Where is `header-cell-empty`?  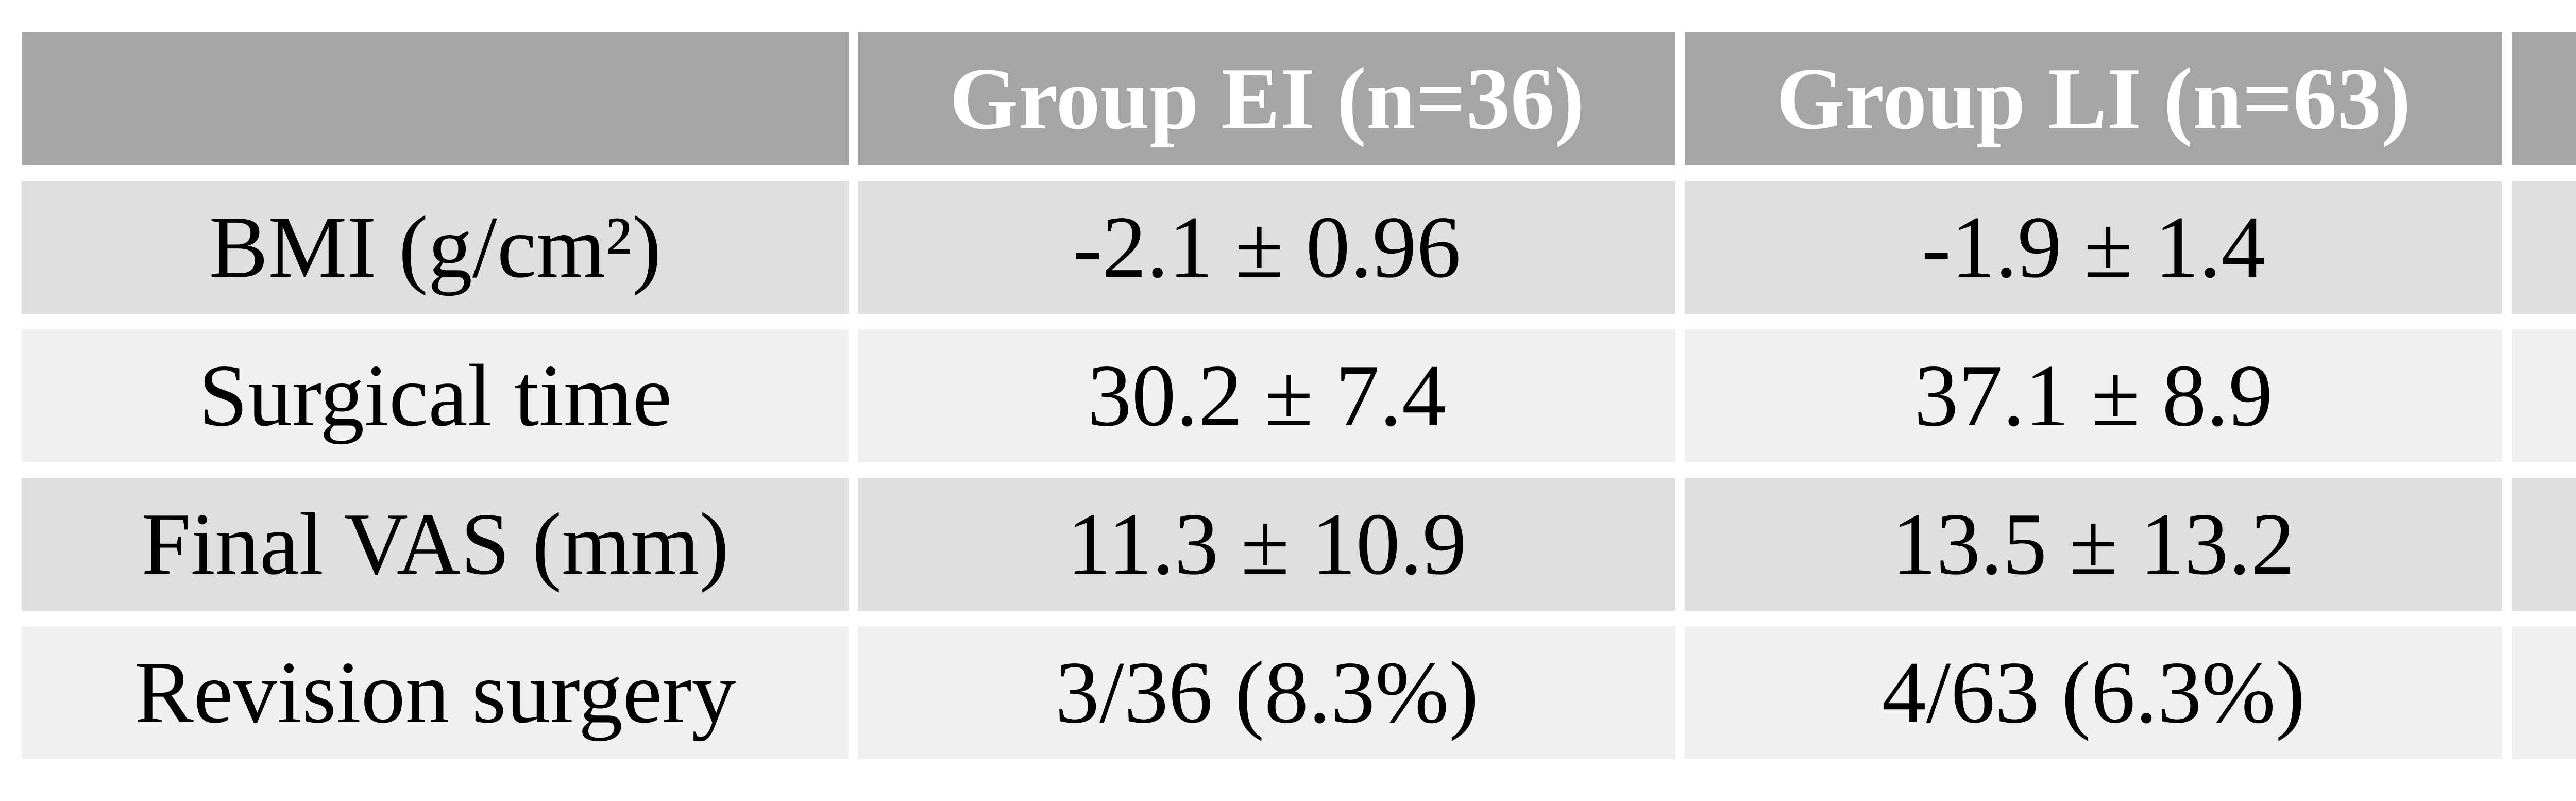 header-cell-empty is located at coordinates (435, 98).